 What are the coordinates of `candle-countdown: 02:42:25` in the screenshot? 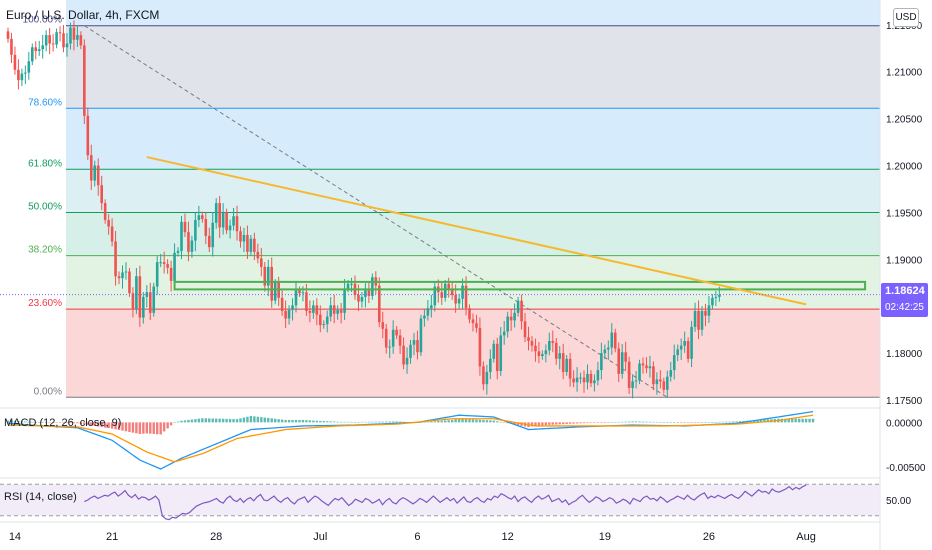 It's located at (904, 307).